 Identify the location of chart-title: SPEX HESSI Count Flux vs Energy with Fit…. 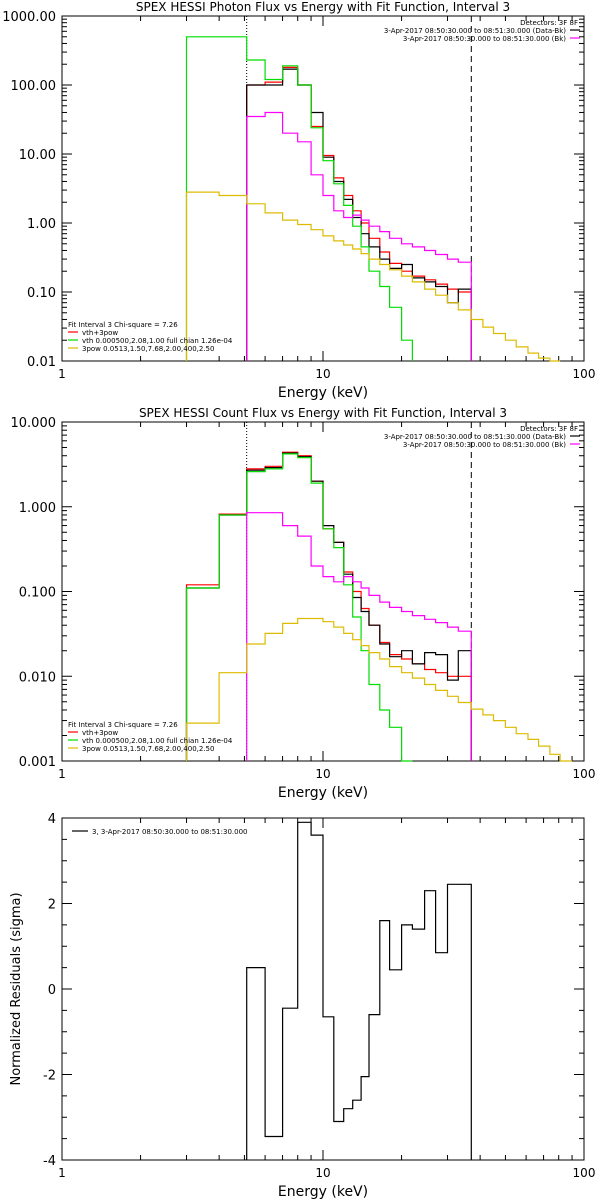
(323, 413).